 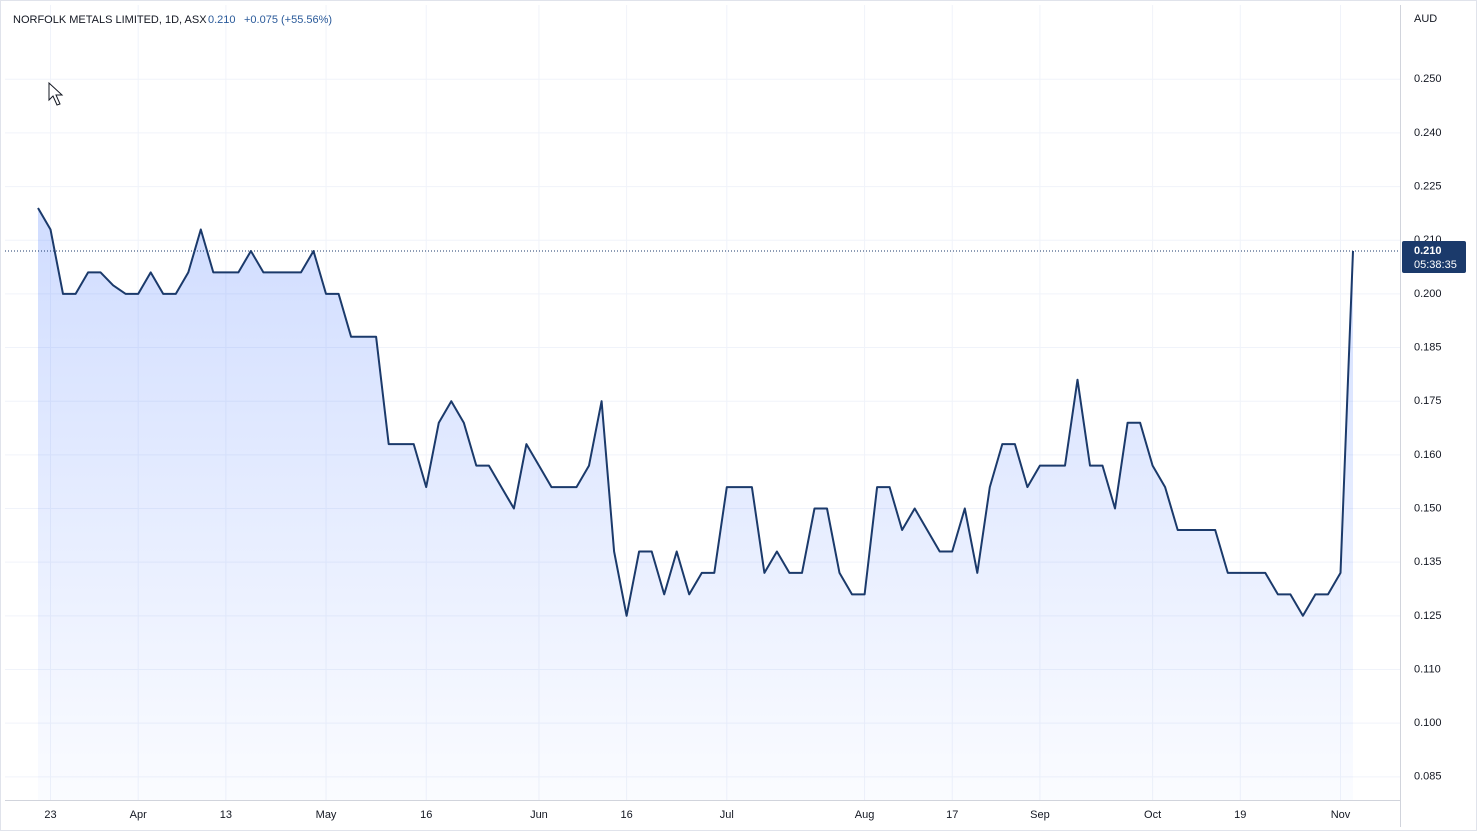 I want to click on y-tick-label: 0.250, so click(x=1428, y=79).